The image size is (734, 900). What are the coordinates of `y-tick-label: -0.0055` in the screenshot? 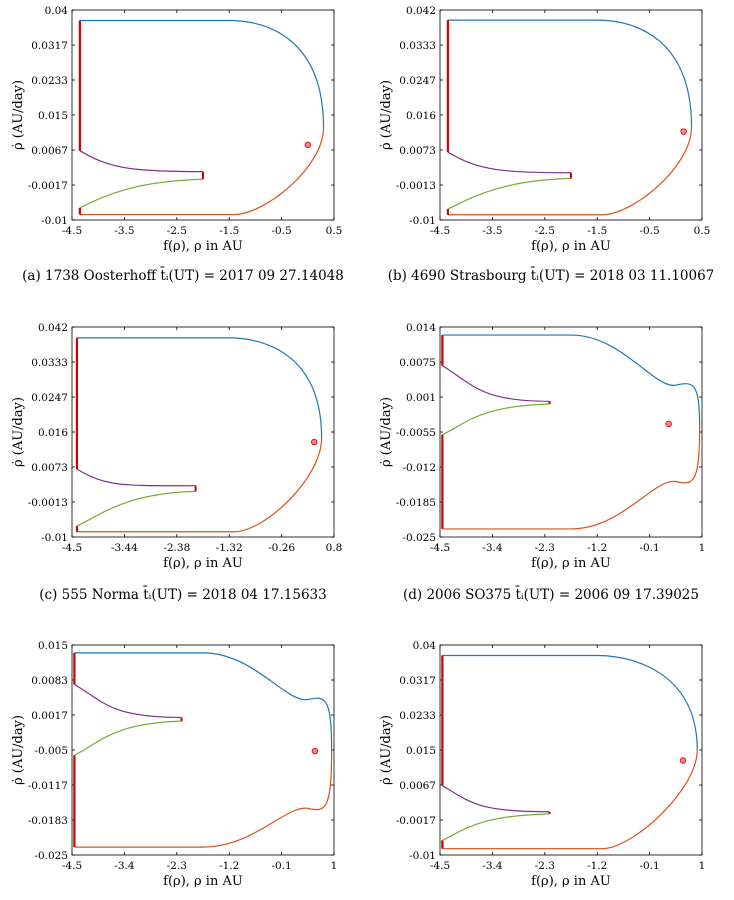 It's located at (416, 433).